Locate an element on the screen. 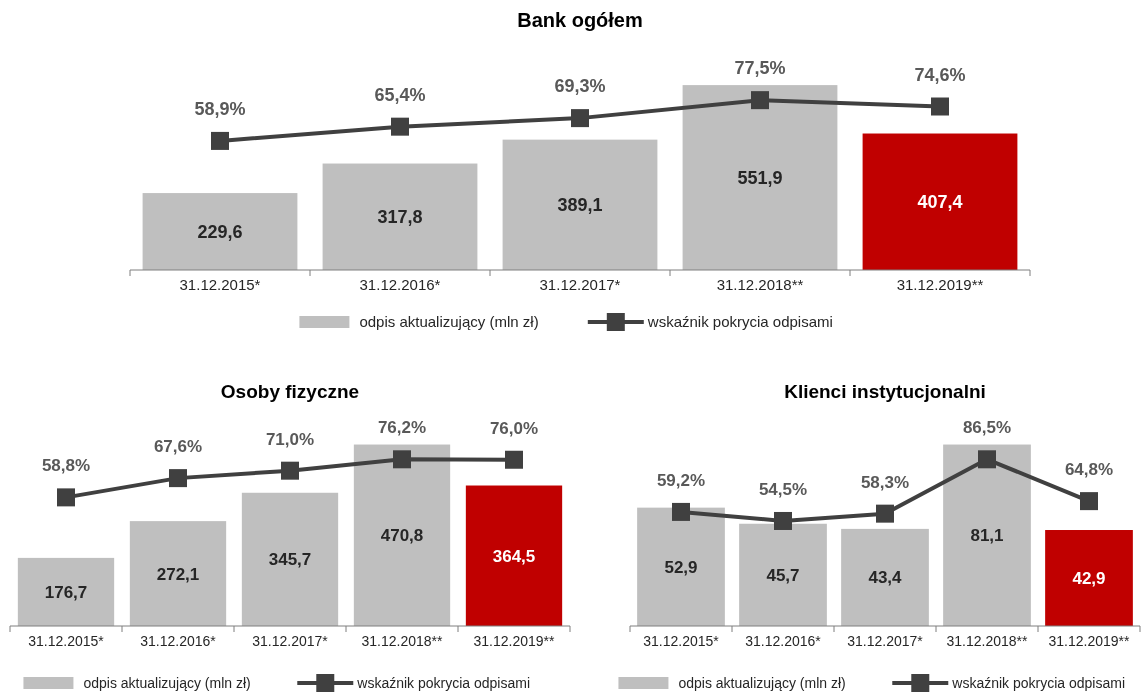  chart-title: Osoby fizyczne is located at coordinates (290, 391).